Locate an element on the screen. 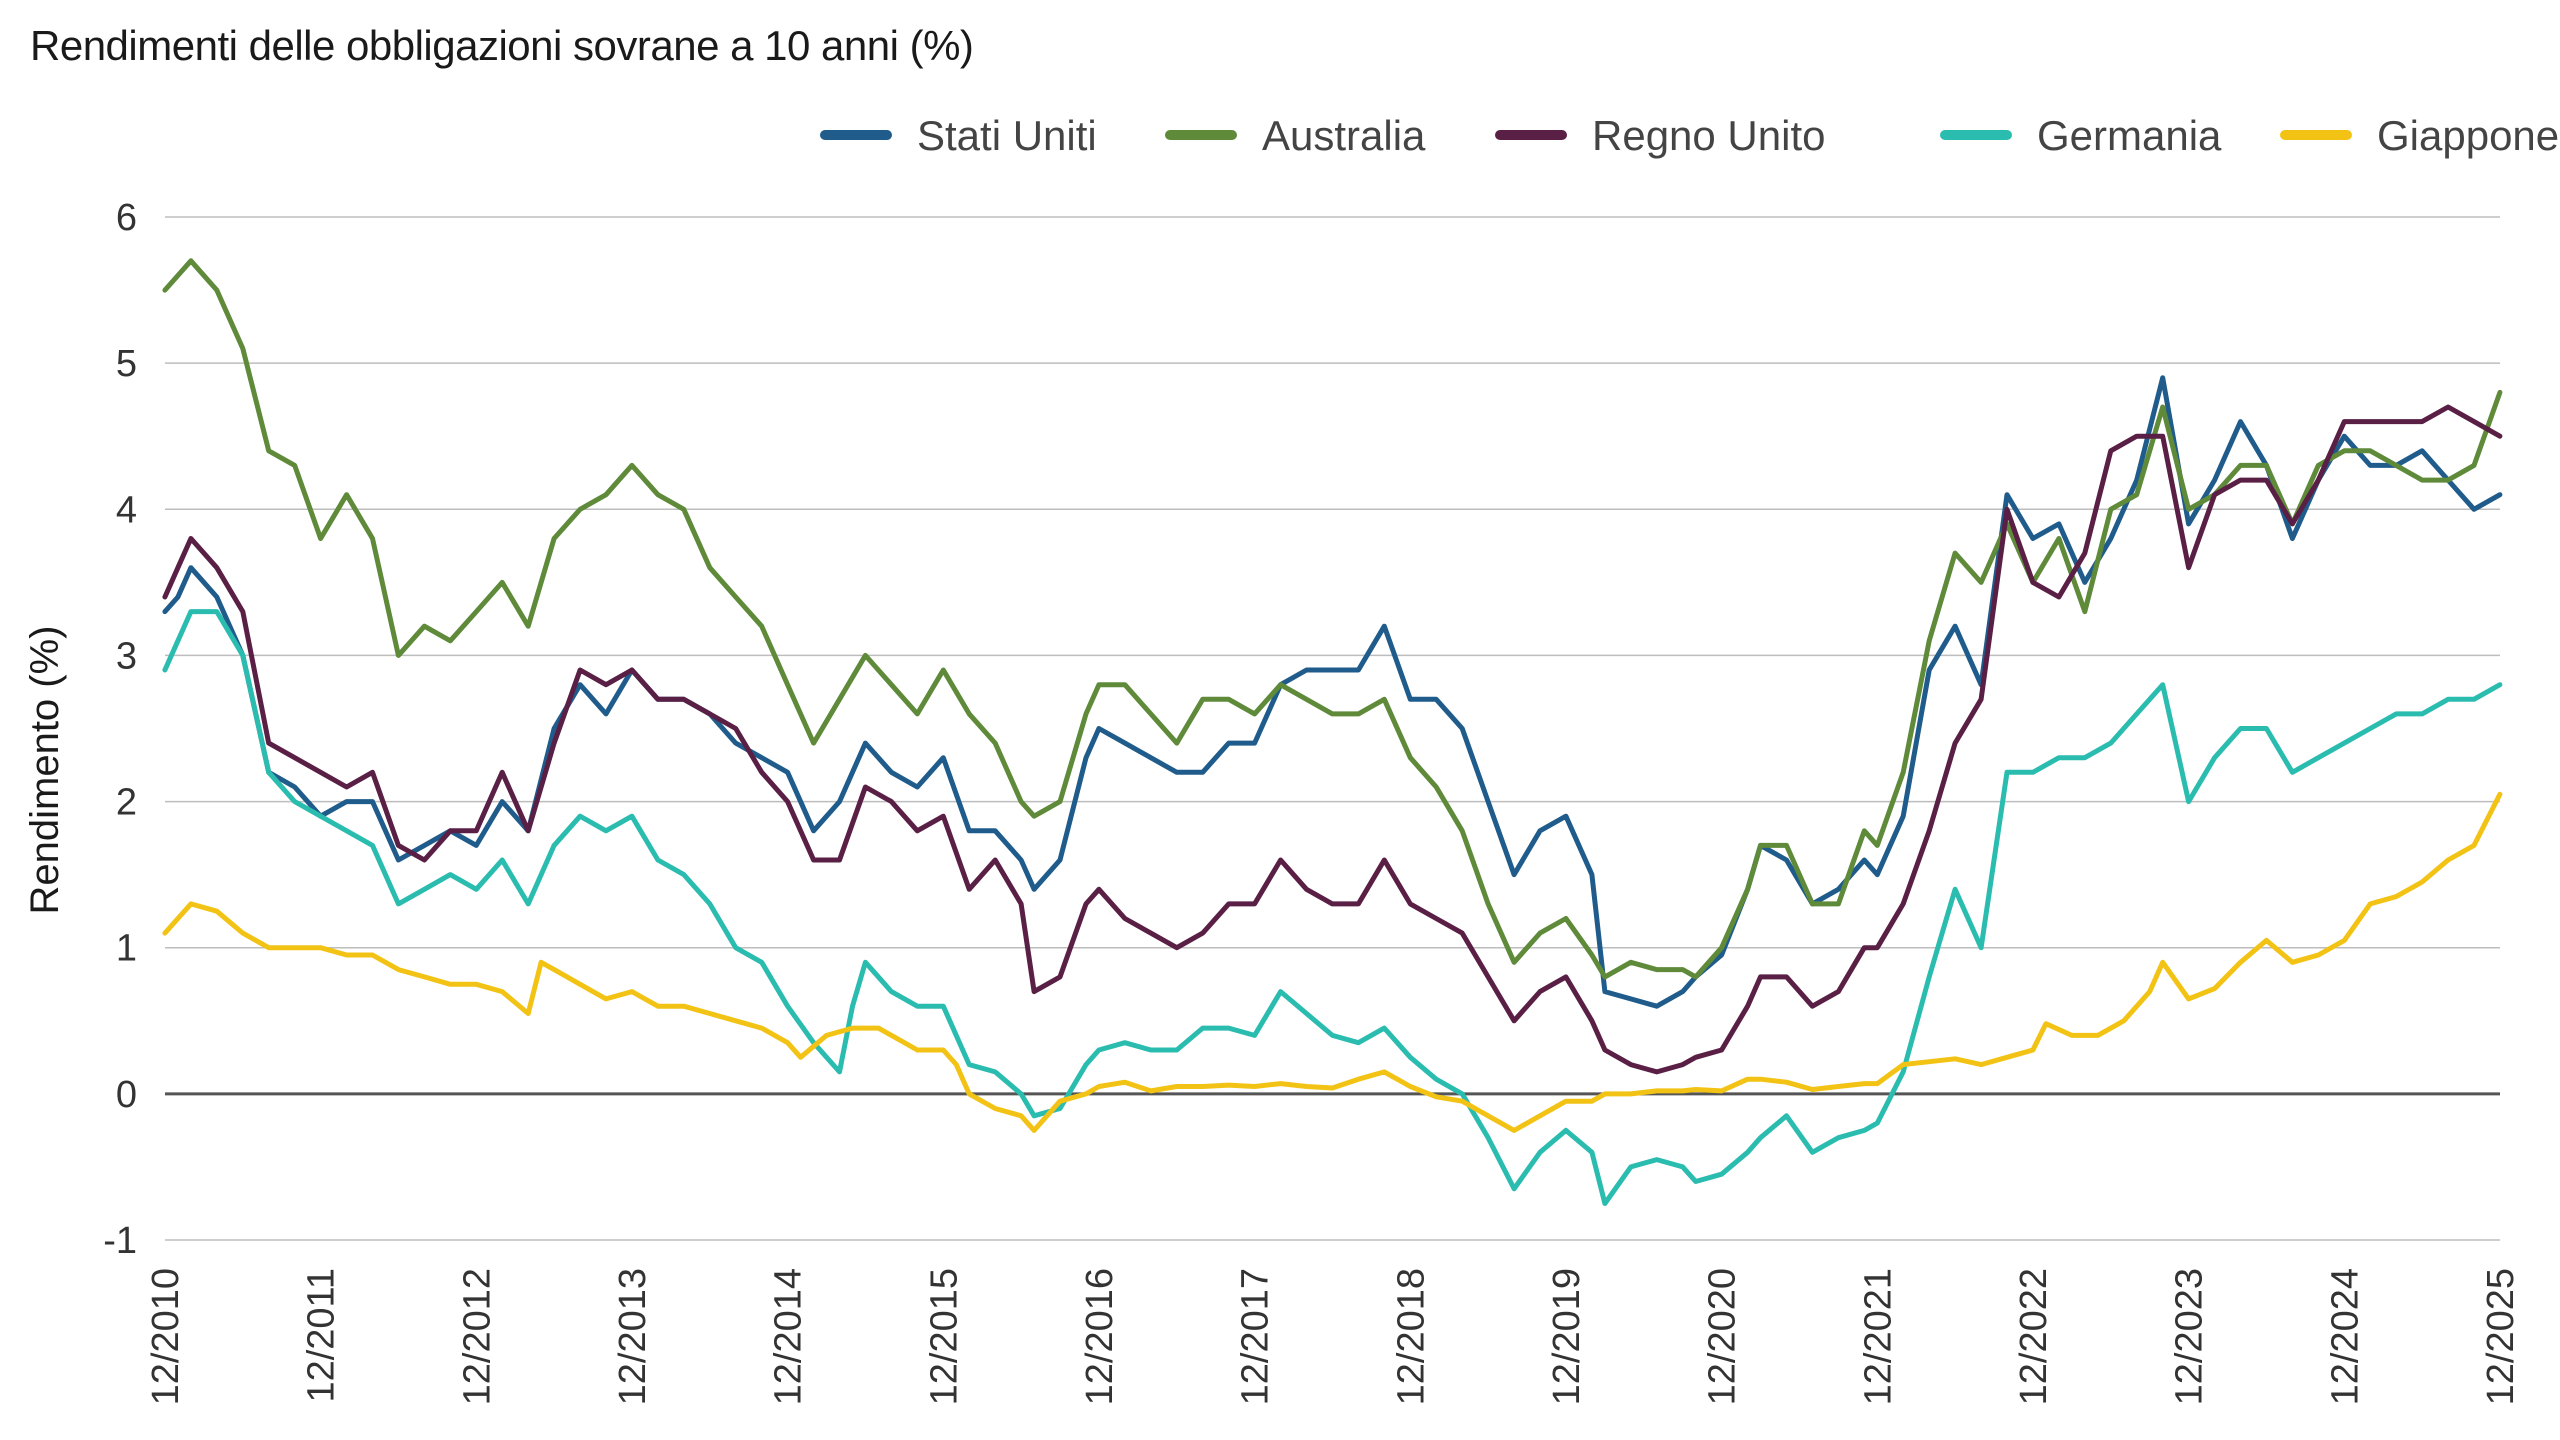 The height and width of the screenshot is (1440, 2560). y-axis-label: Rendimento (%) is located at coordinates (45, 769).